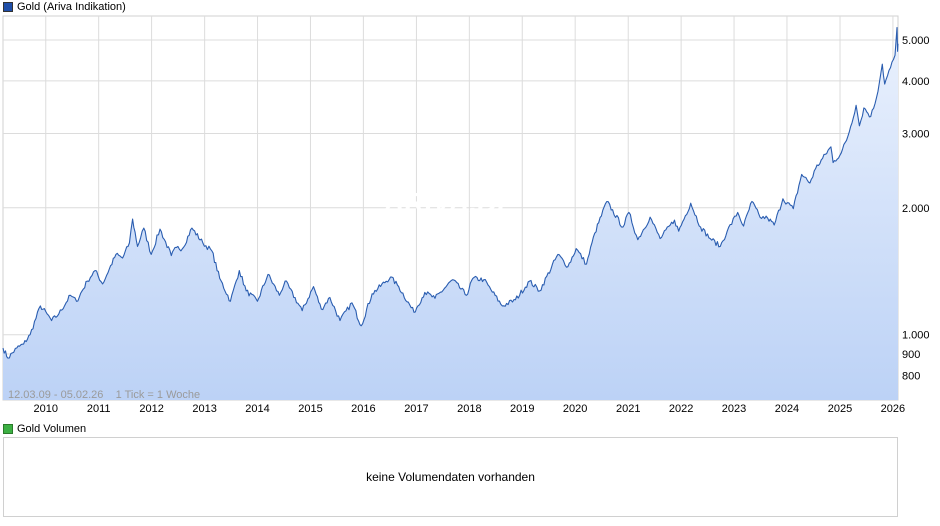 The height and width of the screenshot is (526, 940). Describe the element at coordinates (99, 409) in the screenshot. I see `x-tick-label: 2011` at that location.